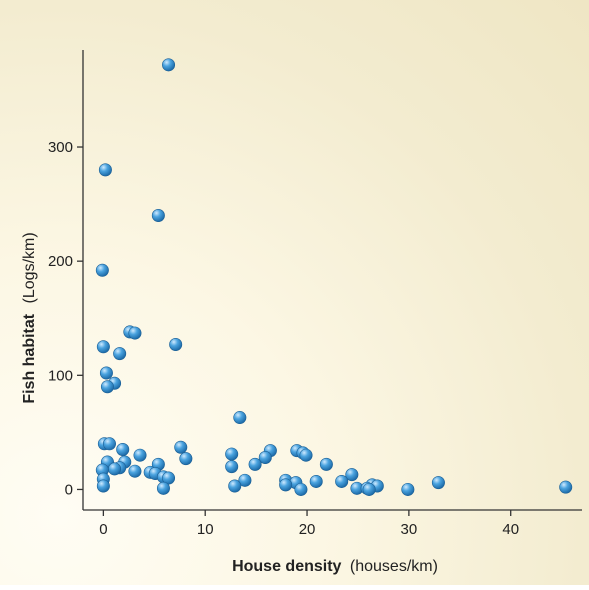 This screenshot has width=589, height=590. What do you see at coordinates (307, 529) in the screenshot?
I see `x-tick-label: 20` at bounding box center [307, 529].